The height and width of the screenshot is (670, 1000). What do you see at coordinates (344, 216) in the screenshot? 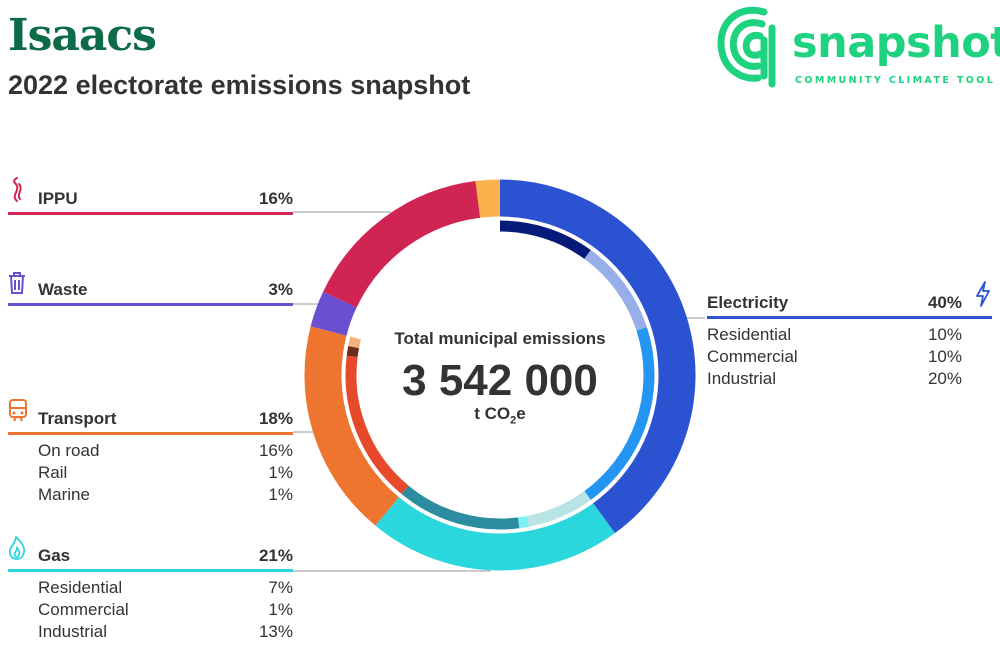
I see `leader-line-ippu` at bounding box center [344, 216].